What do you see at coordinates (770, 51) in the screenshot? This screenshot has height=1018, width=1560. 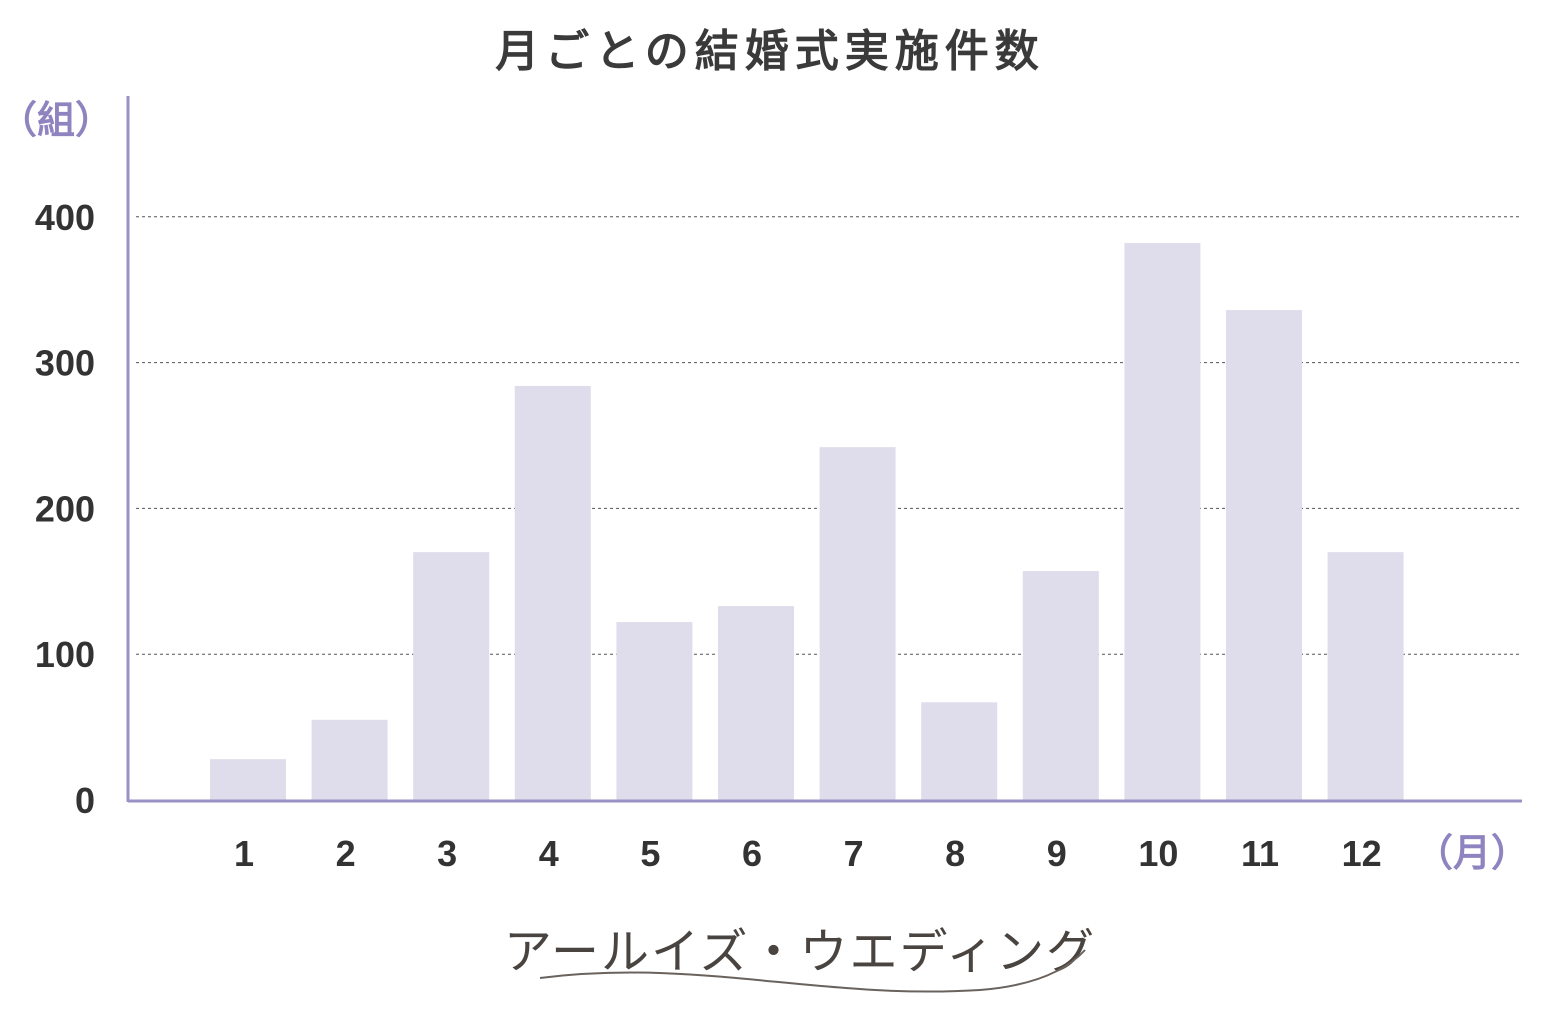 I see `chart-title: 月ごとの結婚式実施件数` at bounding box center [770, 51].